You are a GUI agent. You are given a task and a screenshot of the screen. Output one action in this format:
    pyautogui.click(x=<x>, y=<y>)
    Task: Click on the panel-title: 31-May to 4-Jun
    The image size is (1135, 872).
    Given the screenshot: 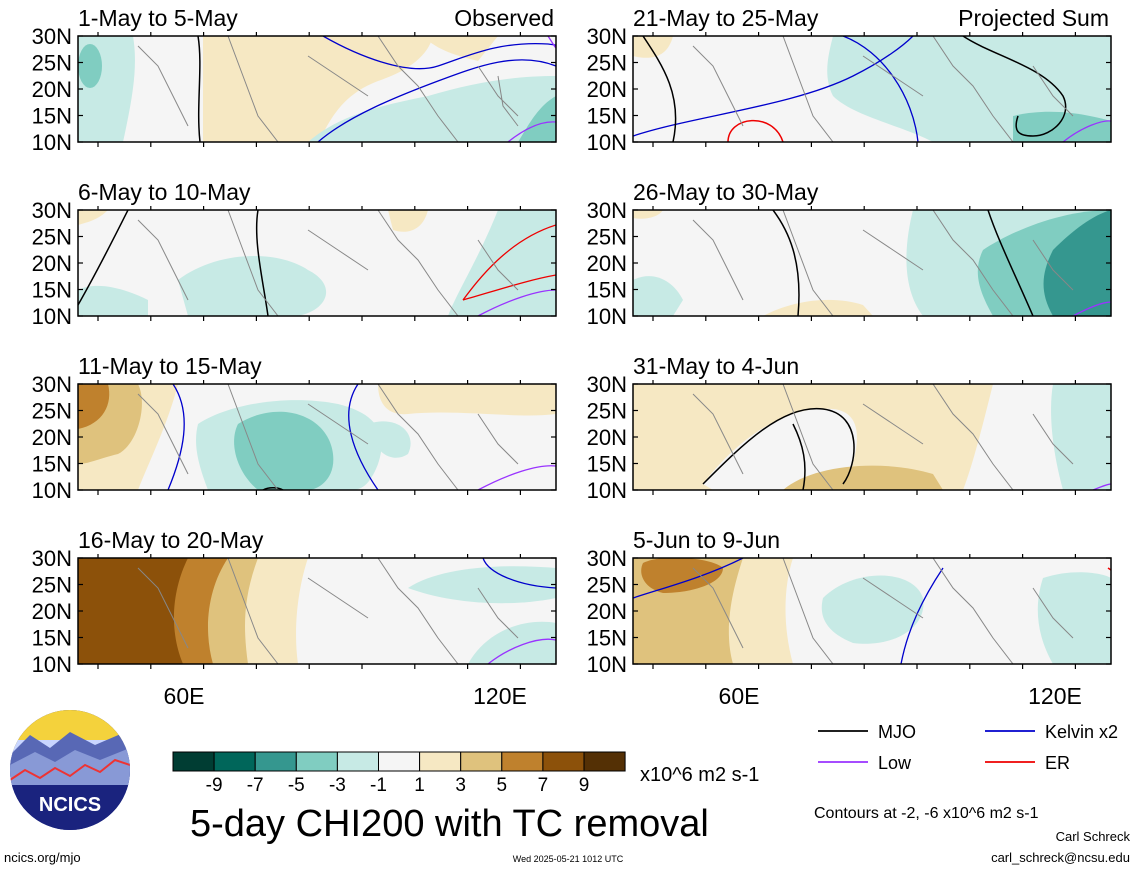 What is the action you would take?
    pyautogui.click(x=716, y=366)
    